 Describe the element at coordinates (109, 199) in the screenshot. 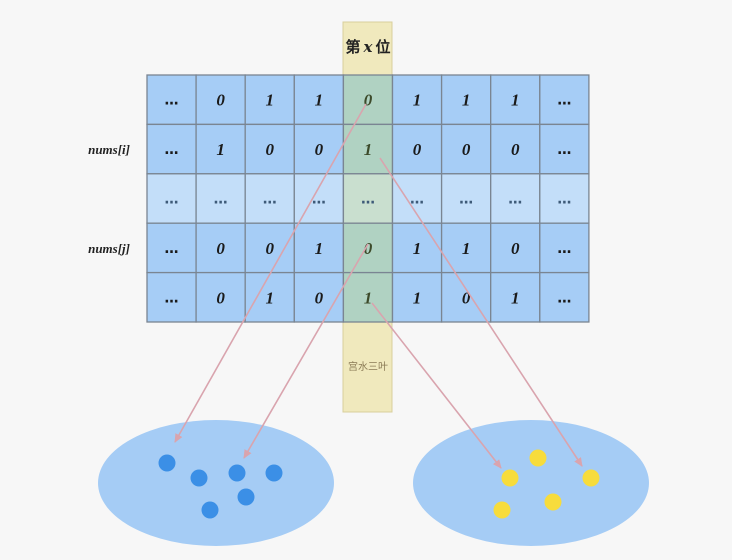

I see `row-labels: nums[i] nums[j]` at that location.